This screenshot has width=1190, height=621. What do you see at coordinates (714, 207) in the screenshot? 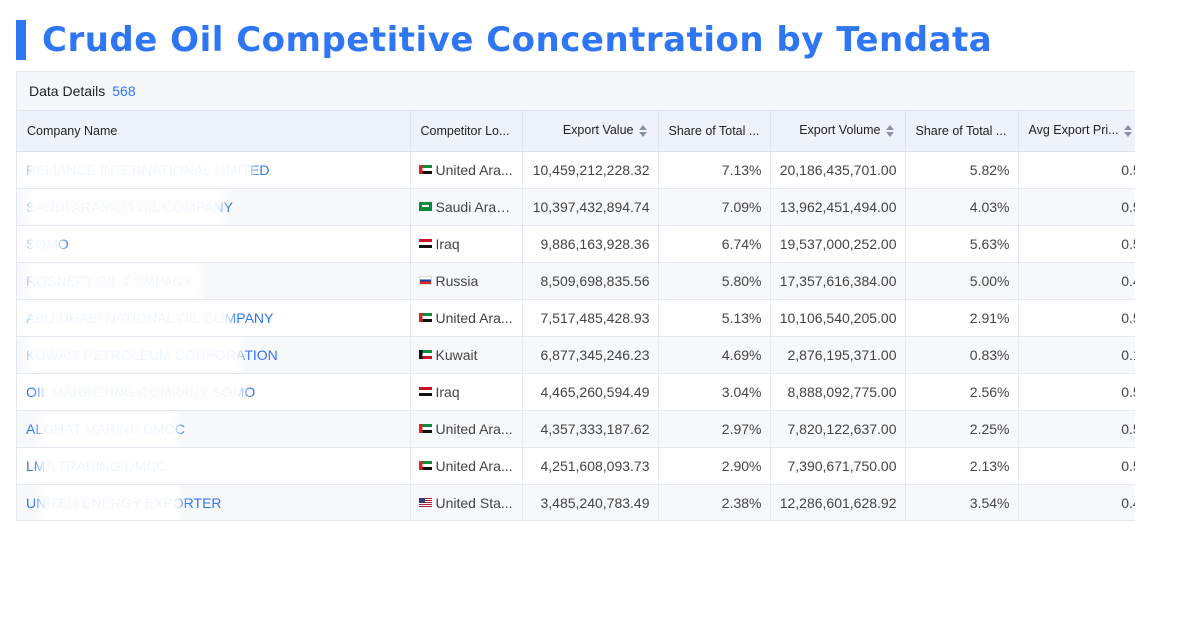
I see `share-value-cell: 7.09%` at bounding box center [714, 207].